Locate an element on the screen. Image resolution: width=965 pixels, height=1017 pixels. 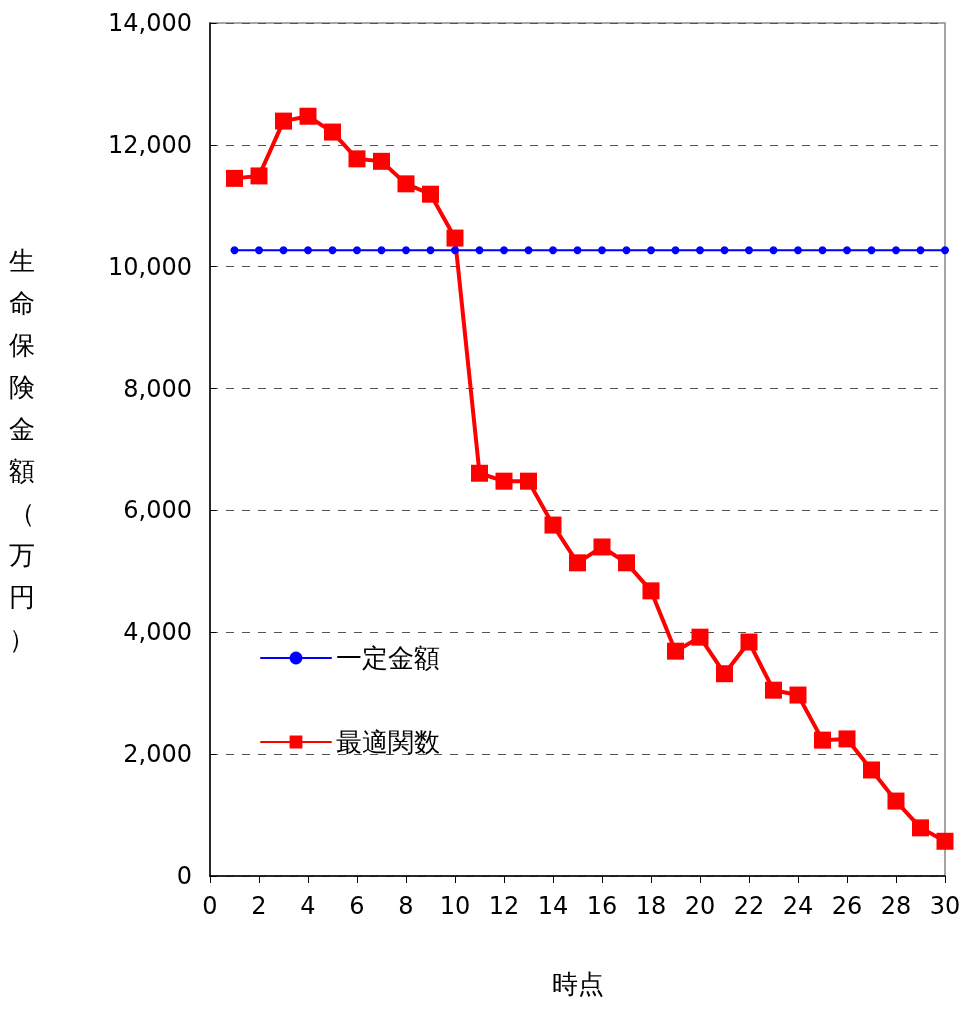
x-tick-label: 22 is located at coordinates (749, 906).